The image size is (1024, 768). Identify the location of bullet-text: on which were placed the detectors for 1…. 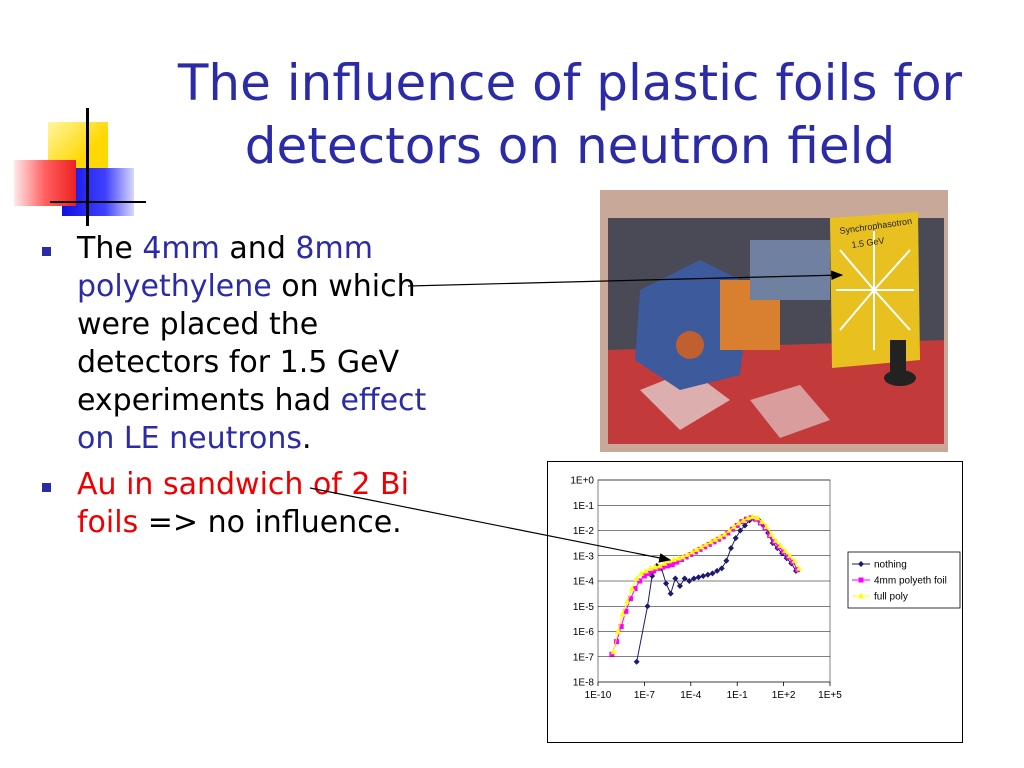
(246, 343).